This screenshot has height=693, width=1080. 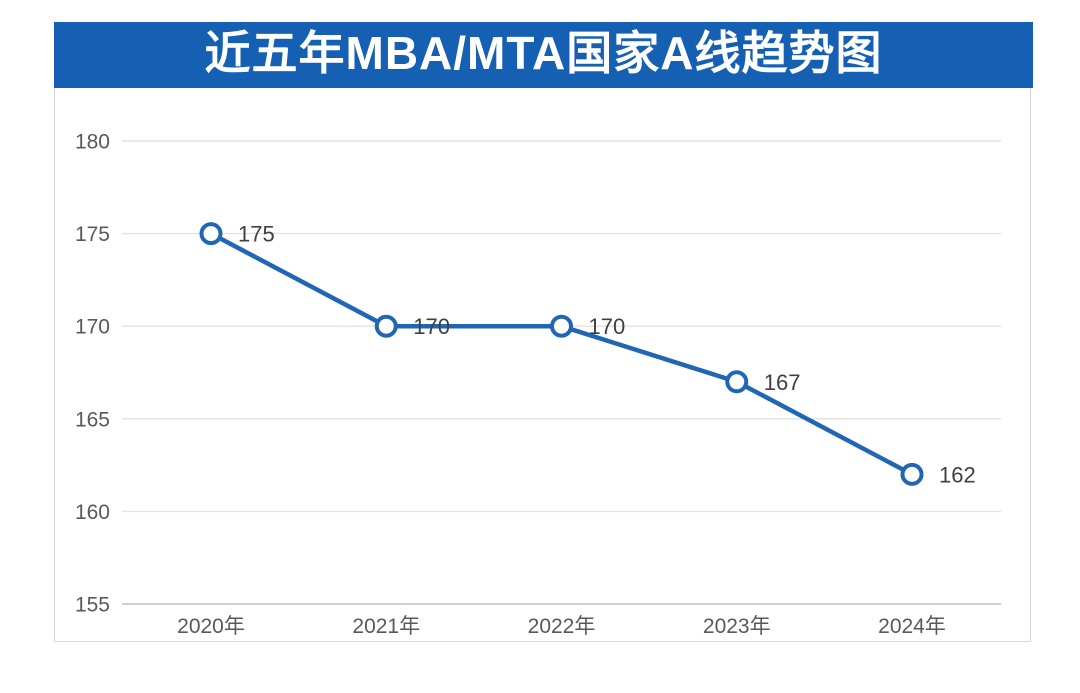 I want to click on data-point-label: 162, so click(x=957, y=474).